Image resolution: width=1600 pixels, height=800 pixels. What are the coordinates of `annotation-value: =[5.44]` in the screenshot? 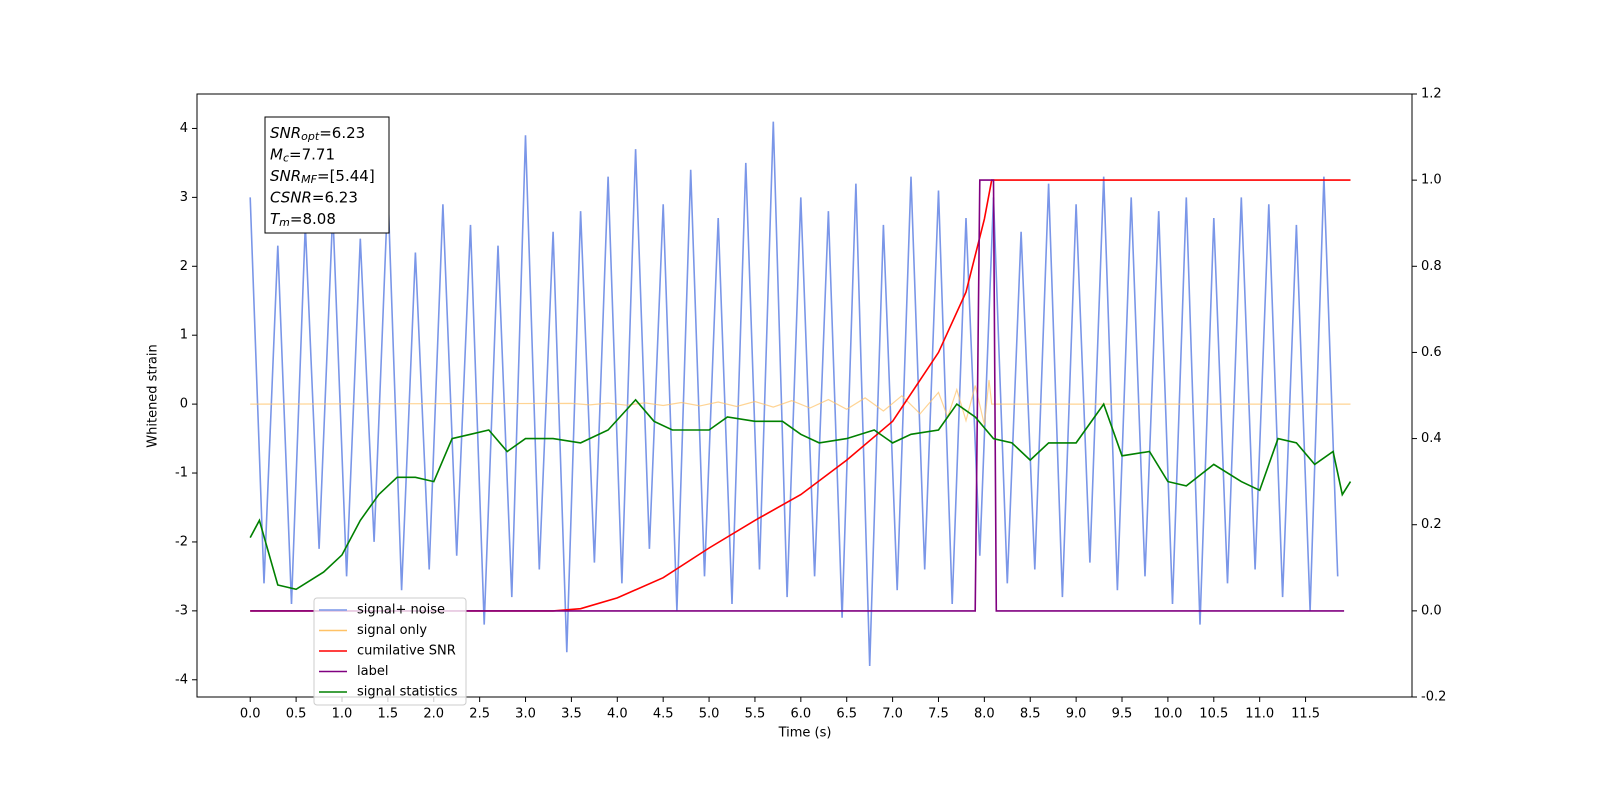 It's located at (346, 176).